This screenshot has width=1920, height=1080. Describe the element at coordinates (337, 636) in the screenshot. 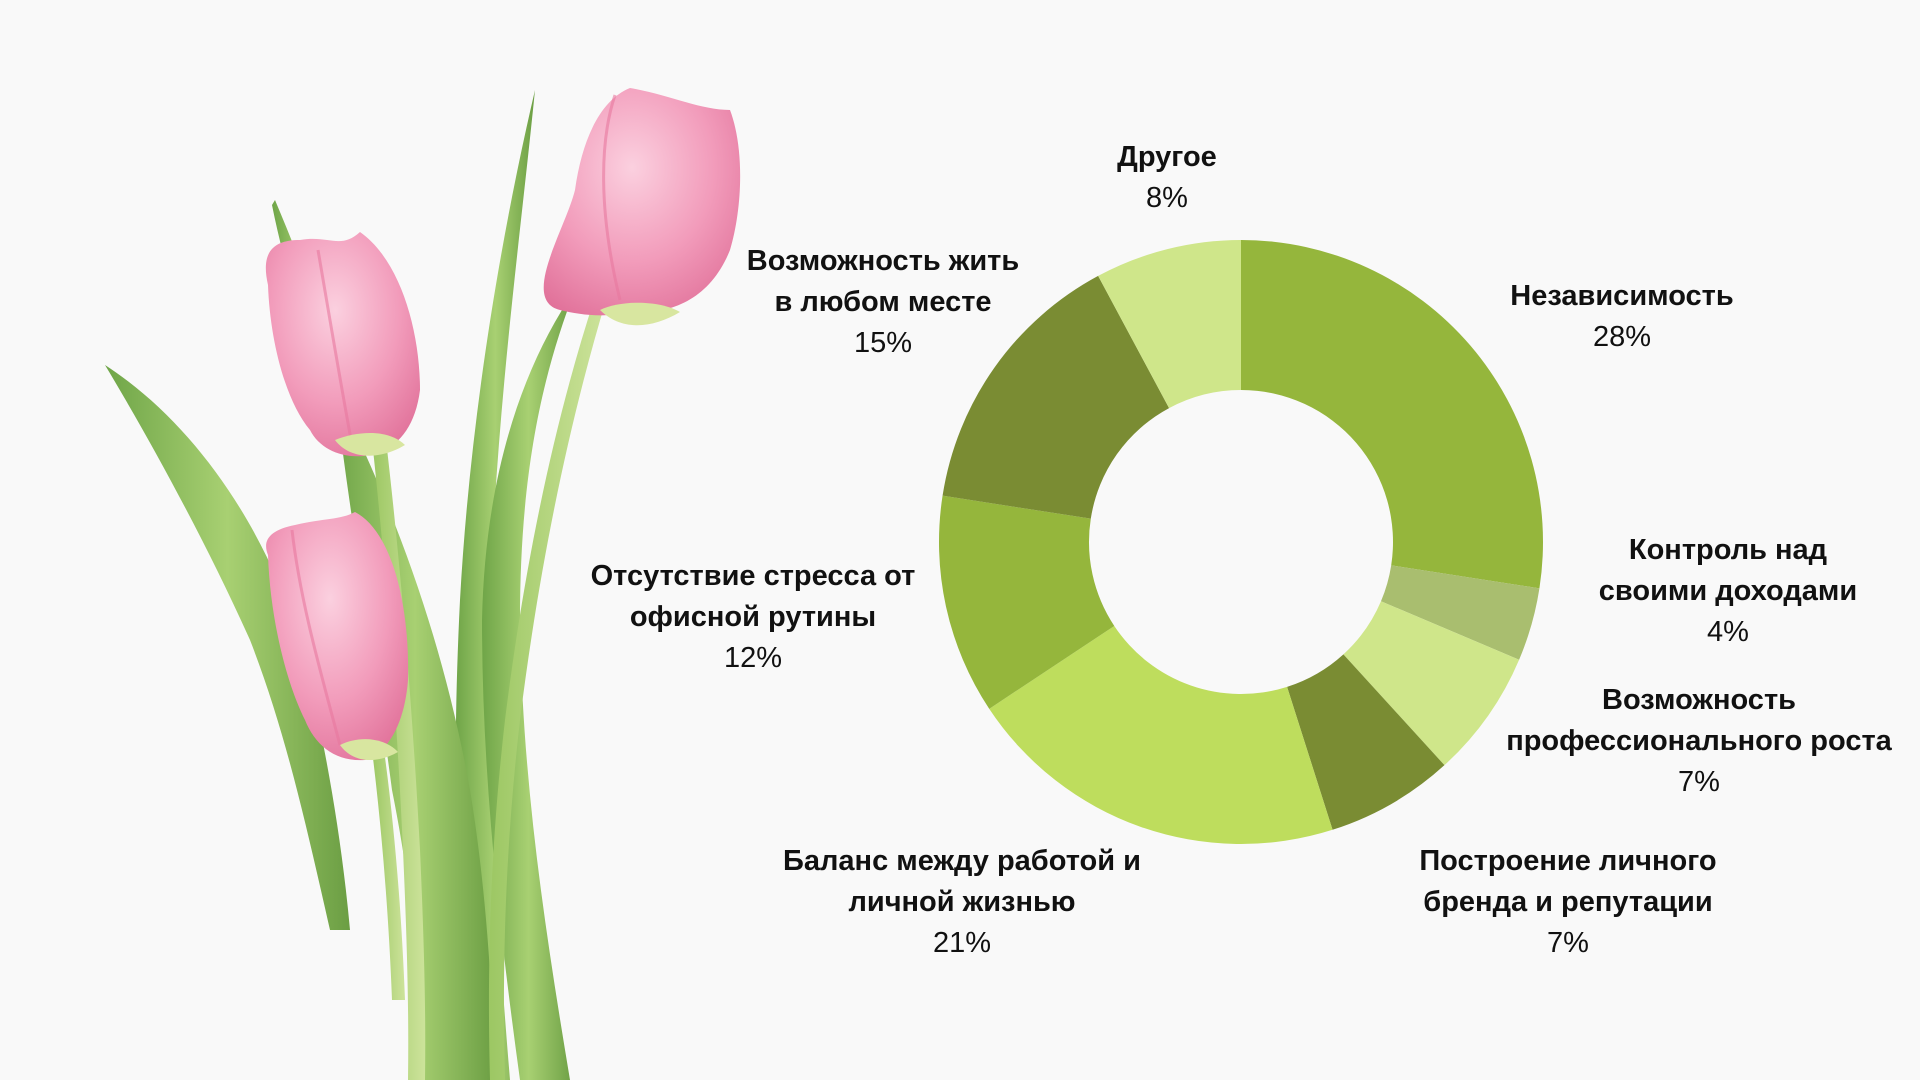

I see `tulip-head-bottom` at that location.